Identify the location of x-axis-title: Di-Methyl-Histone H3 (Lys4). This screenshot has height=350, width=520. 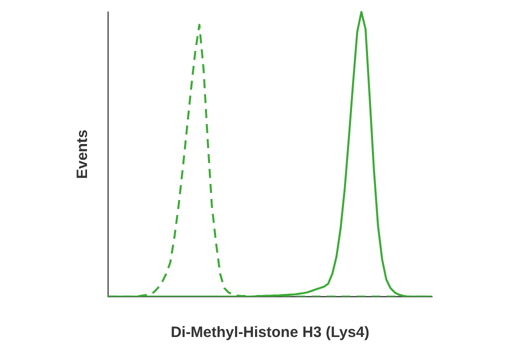
(270, 333).